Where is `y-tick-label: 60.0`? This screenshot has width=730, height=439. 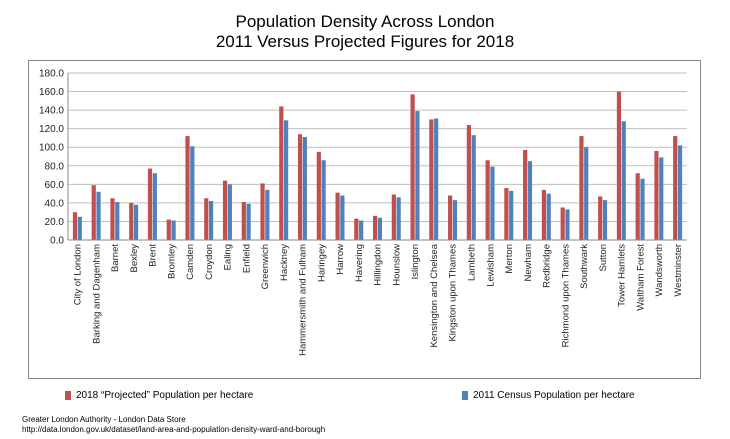 y-tick-label: 60.0 is located at coordinates (55, 185).